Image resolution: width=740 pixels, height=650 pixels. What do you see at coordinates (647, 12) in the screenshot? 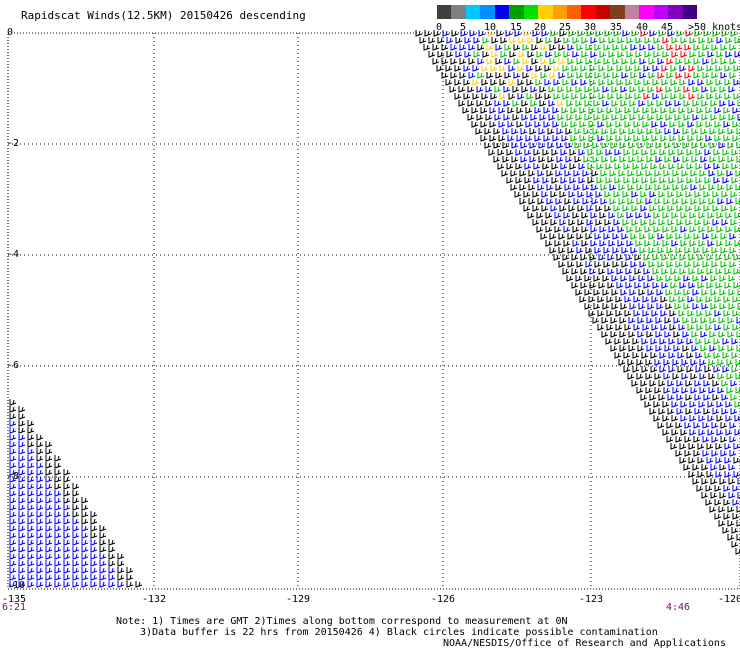
I see `legend-swatch` at bounding box center [647, 12].